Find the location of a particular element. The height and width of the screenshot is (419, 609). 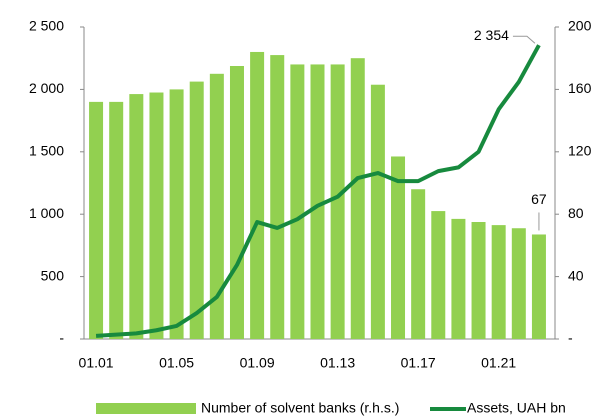

x-tick-label: 01.17 is located at coordinates (418, 363).